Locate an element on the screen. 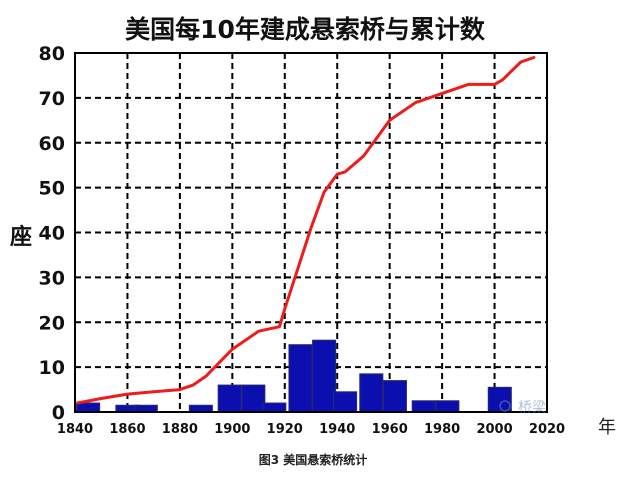 This screenshot has width=633, height=482. x-tick-labels: 1840 1860 1880 1900 1920 1940 1960 1980 2000 2020 is located at coordinates (311, 429).